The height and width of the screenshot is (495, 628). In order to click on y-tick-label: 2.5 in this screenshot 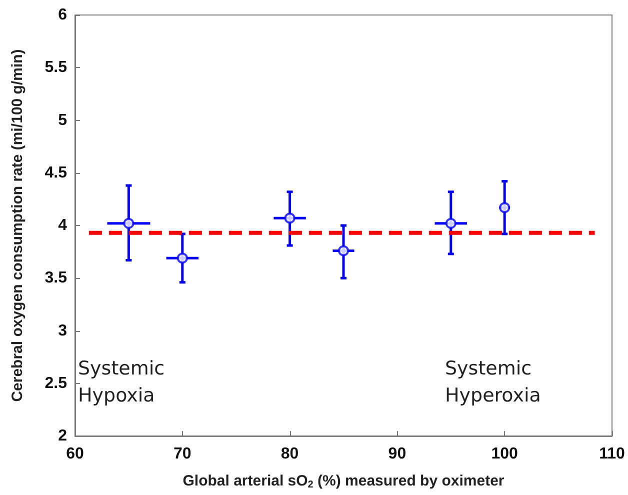, I will do `click(56, 383)`.